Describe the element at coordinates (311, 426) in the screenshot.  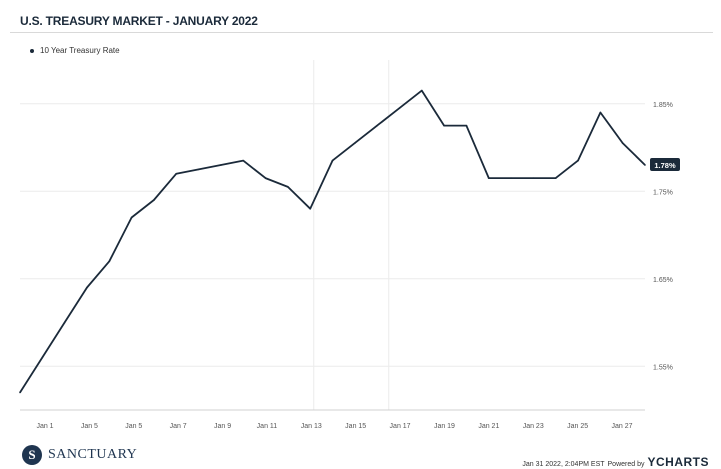
I see `x-tick-label: Jan 13` at that location.